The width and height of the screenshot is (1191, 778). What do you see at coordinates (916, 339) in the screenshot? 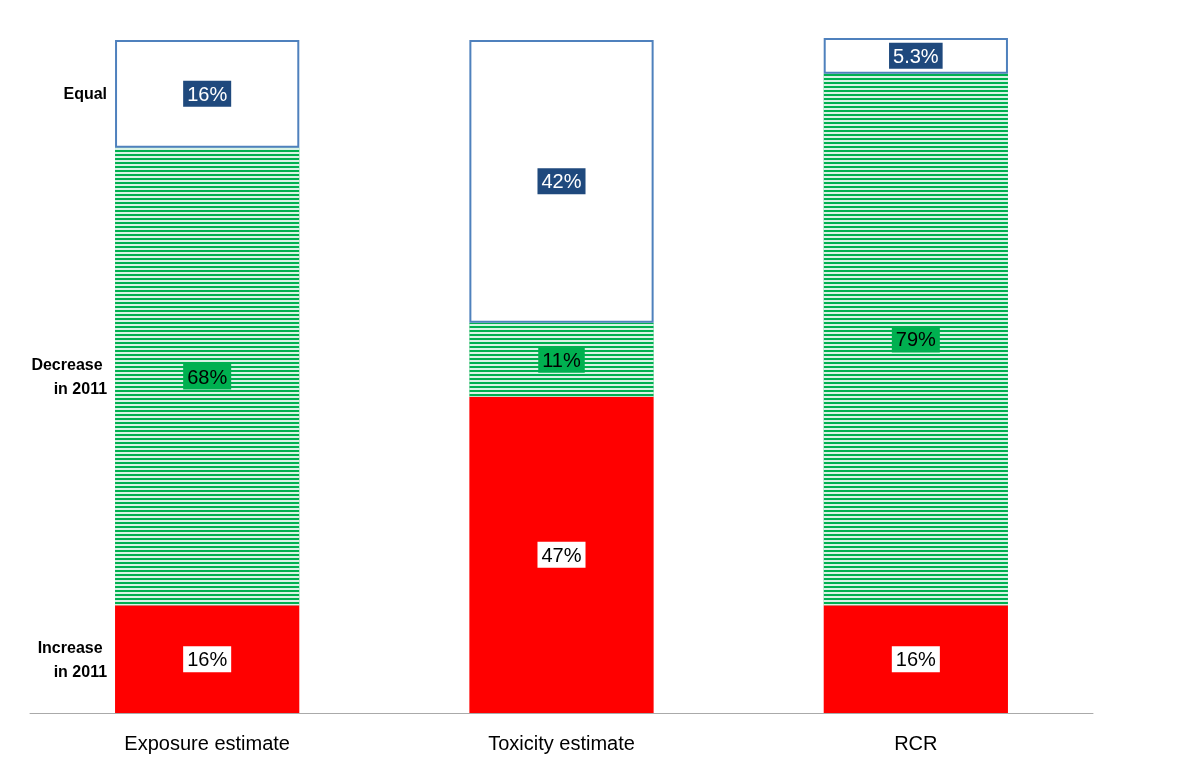
I see `data-label: 79%` at bounding box center [916, 339].